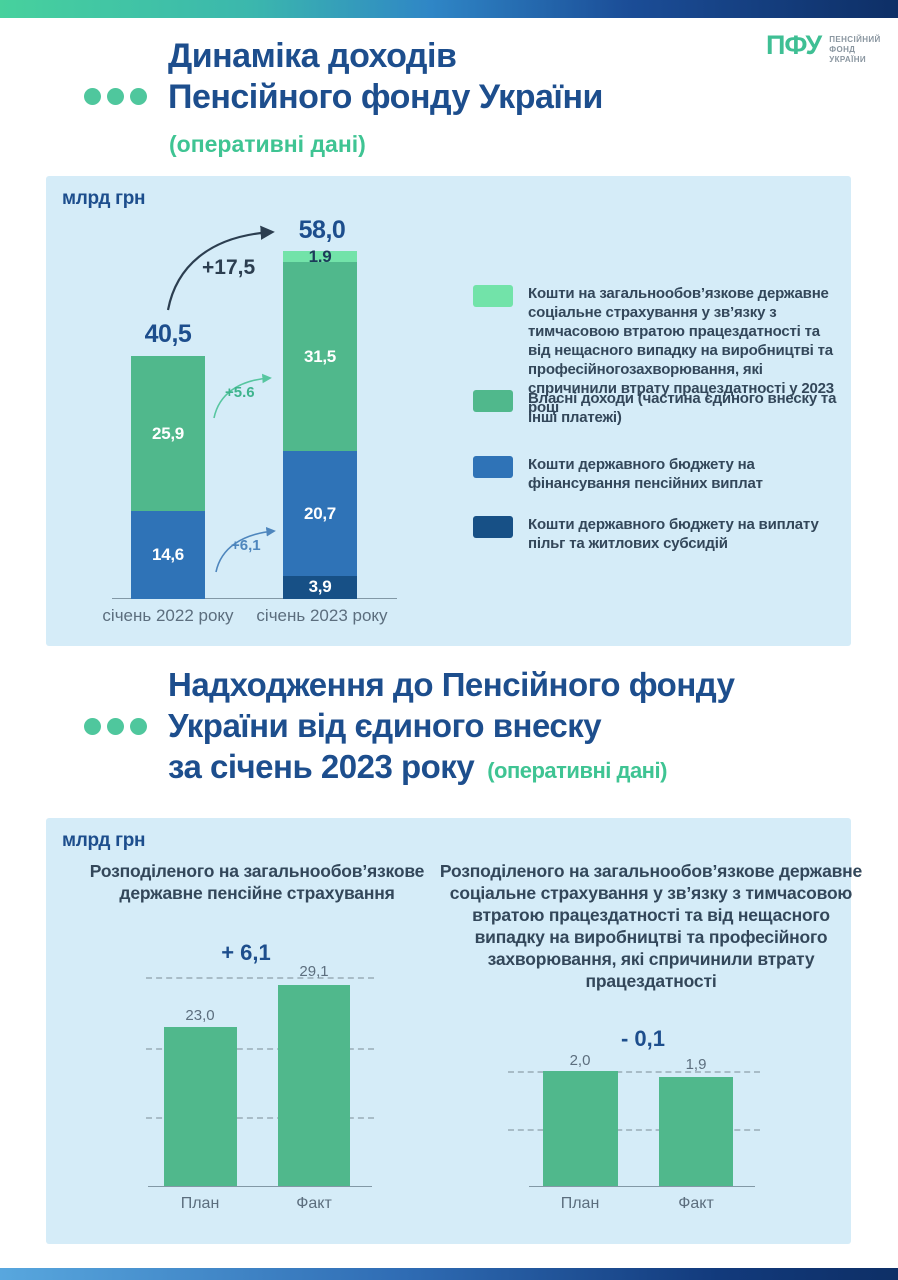 The width and height of the screenshot is (898, 1280). What do you see at coordinates (322, 230) in the screenshot?
I see `total-2023-label: 58,0` at bounding box center [322, 230].